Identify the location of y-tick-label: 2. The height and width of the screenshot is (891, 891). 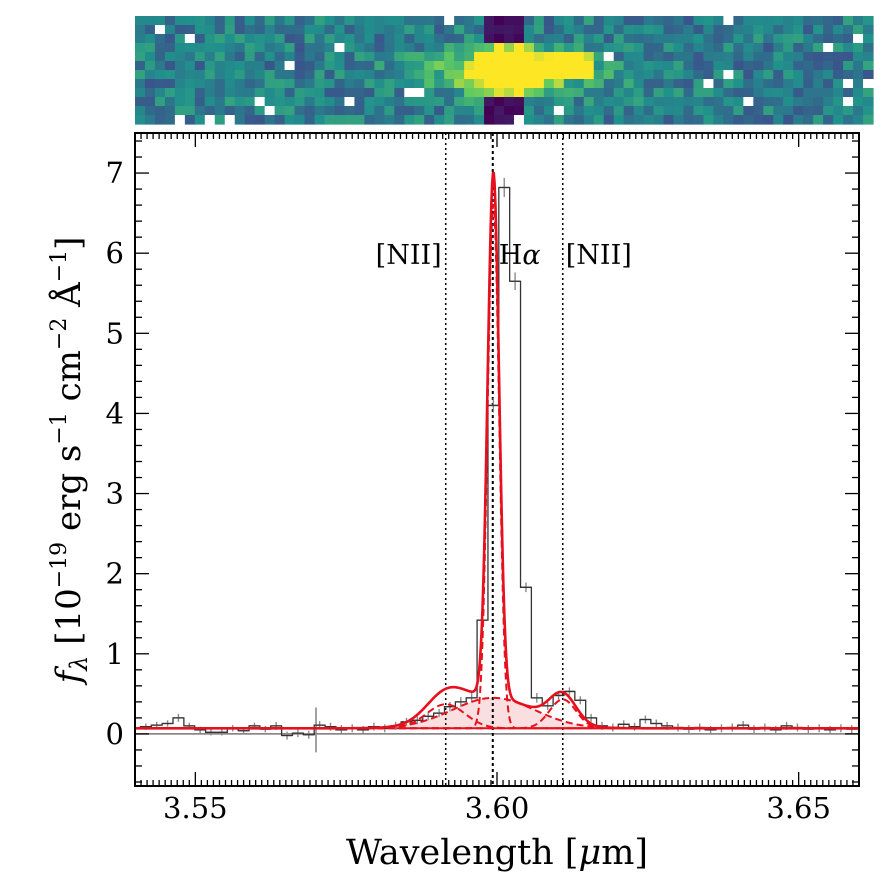
(115, 574).